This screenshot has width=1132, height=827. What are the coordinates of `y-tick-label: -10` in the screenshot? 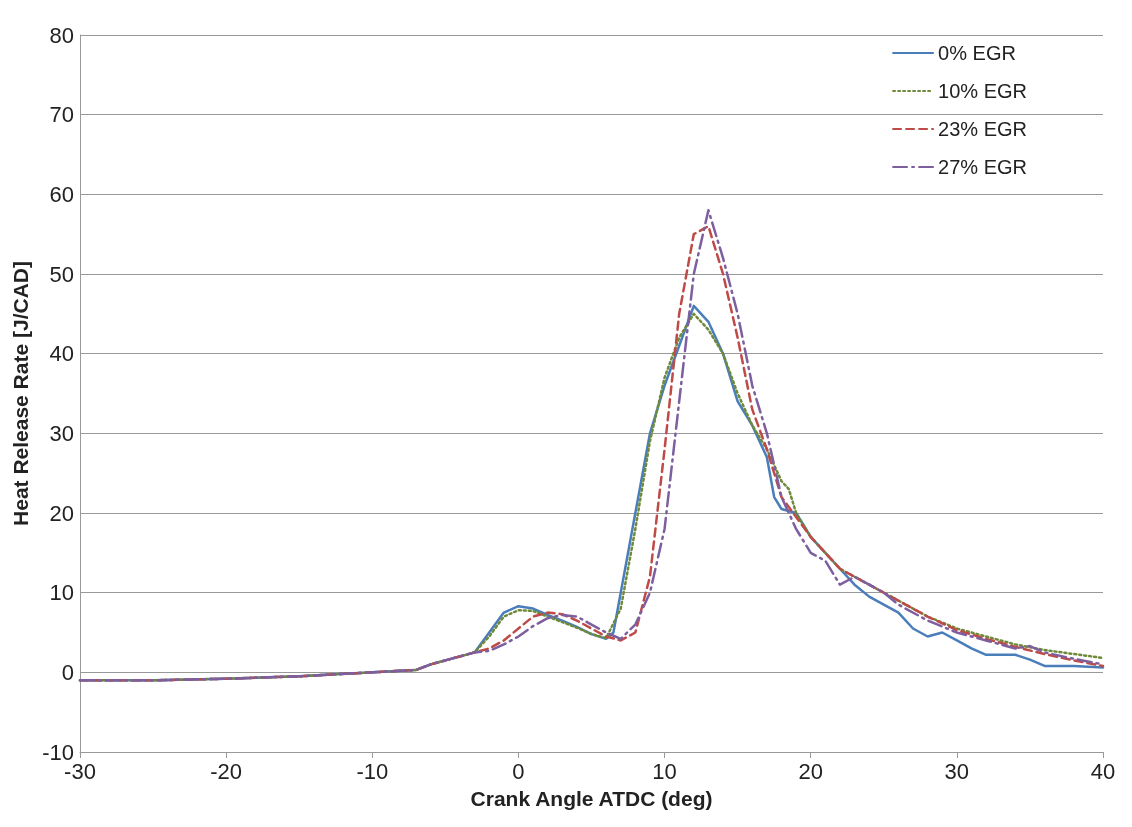 It's located at (58, 752).